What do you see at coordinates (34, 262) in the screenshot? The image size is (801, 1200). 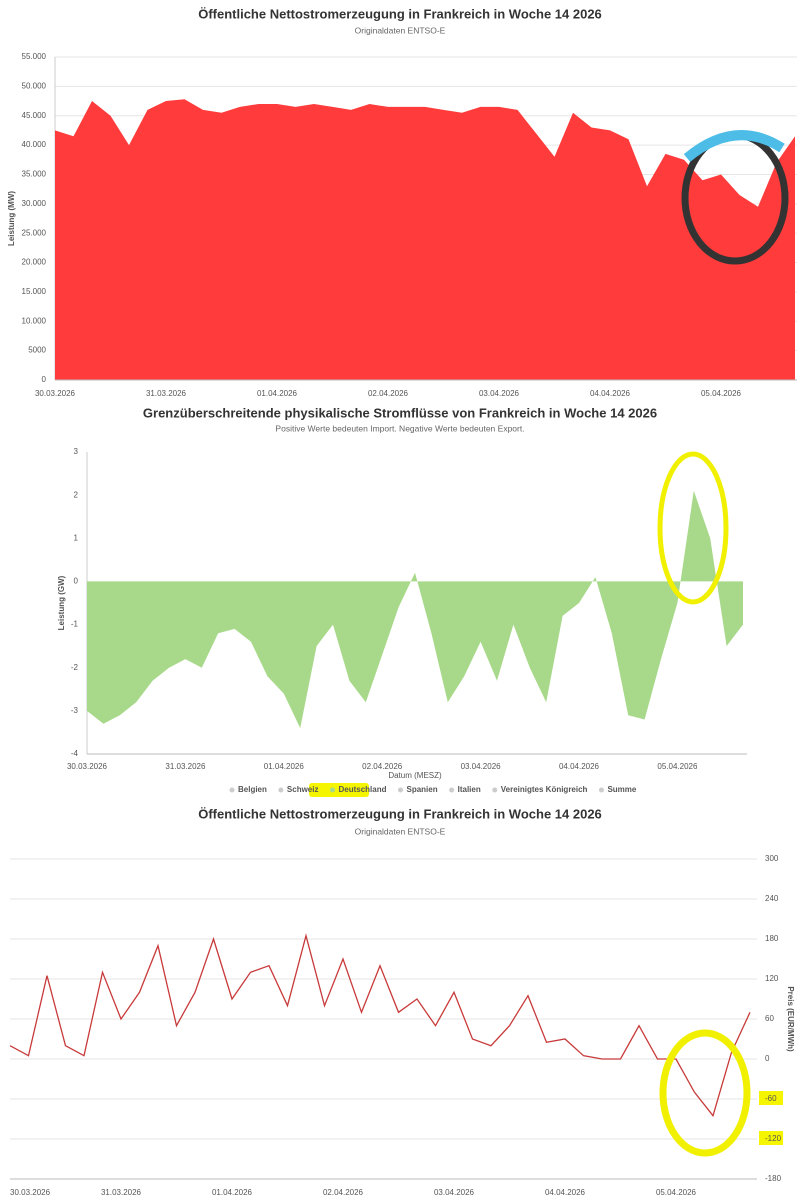 I see `y-tick-label: 20.000` at bounding box center [34, 262].